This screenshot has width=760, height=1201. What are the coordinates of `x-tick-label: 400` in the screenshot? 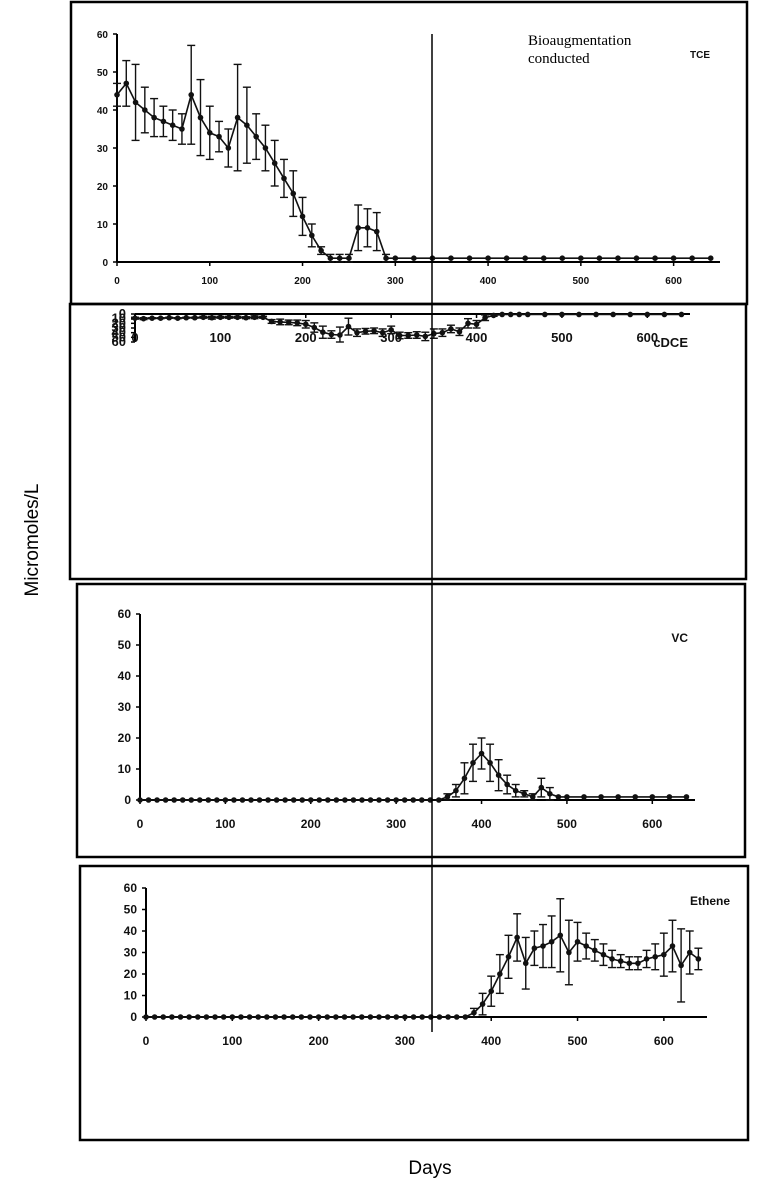 It's located at (477, 337).